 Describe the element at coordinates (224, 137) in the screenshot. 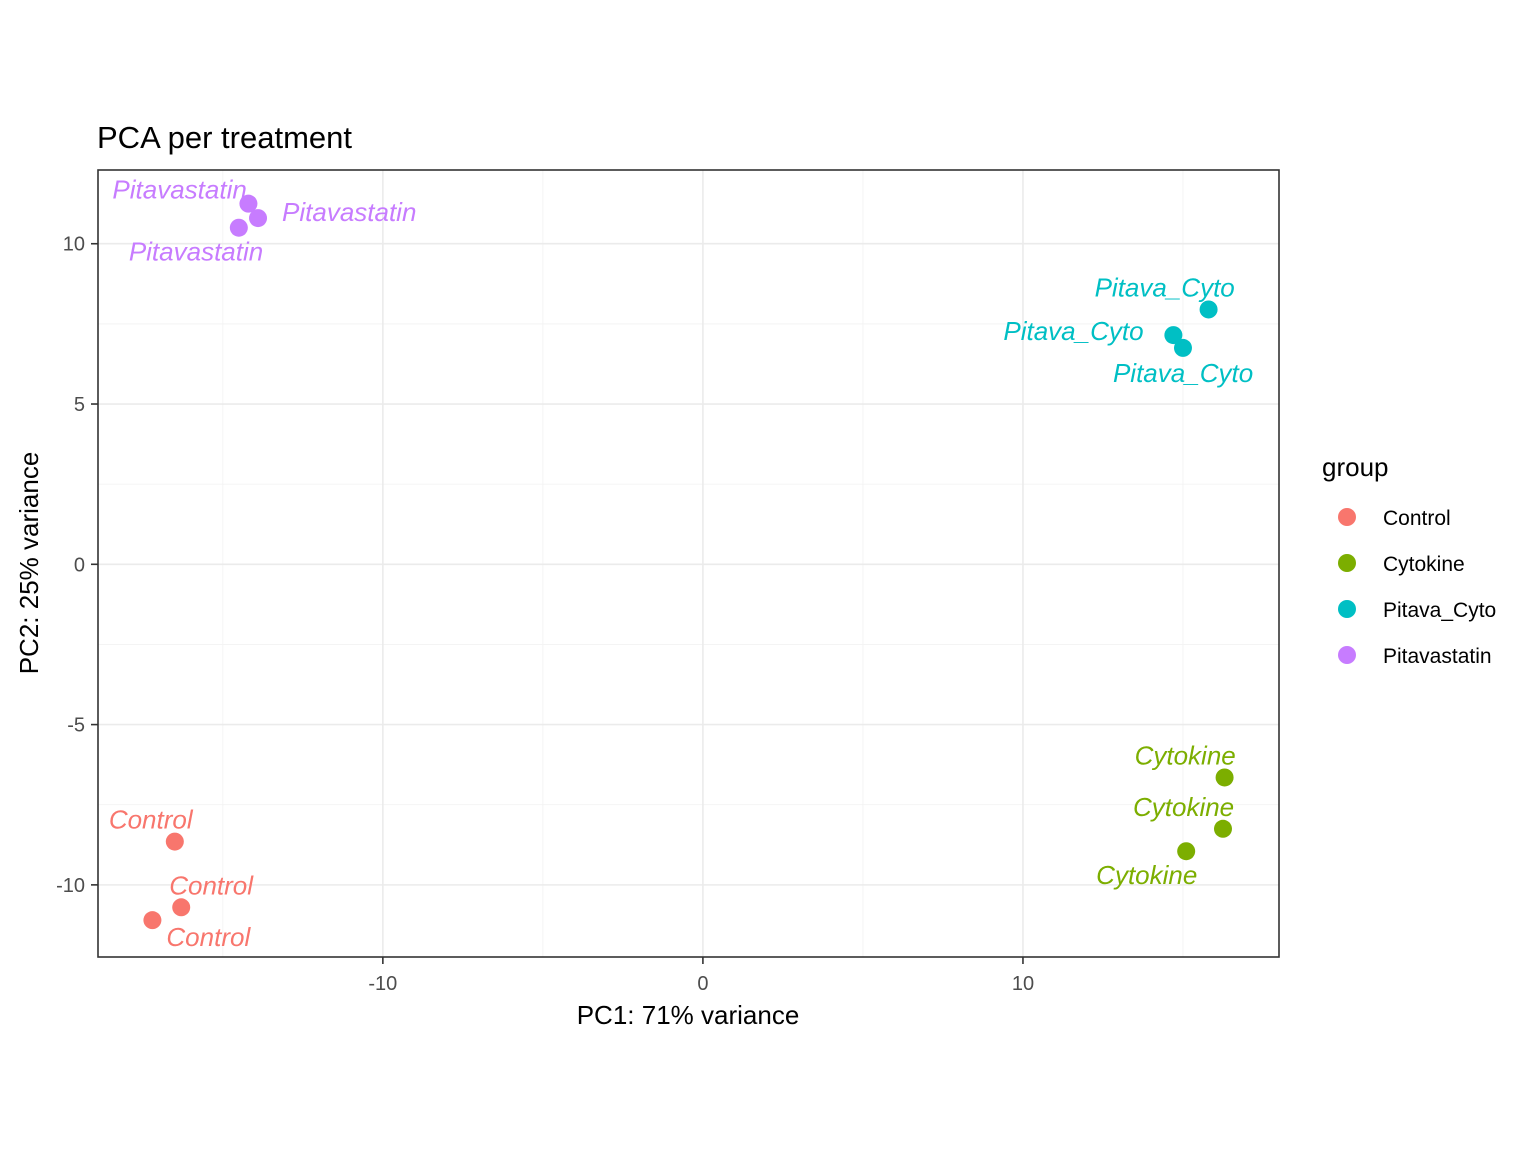

I see `chart-title: PCA per treatment` at that location.